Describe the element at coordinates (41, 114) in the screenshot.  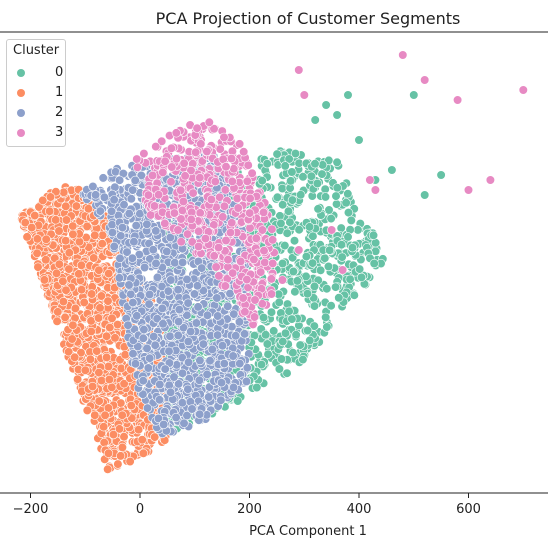
I see `legend-item-2: 2` at that location.